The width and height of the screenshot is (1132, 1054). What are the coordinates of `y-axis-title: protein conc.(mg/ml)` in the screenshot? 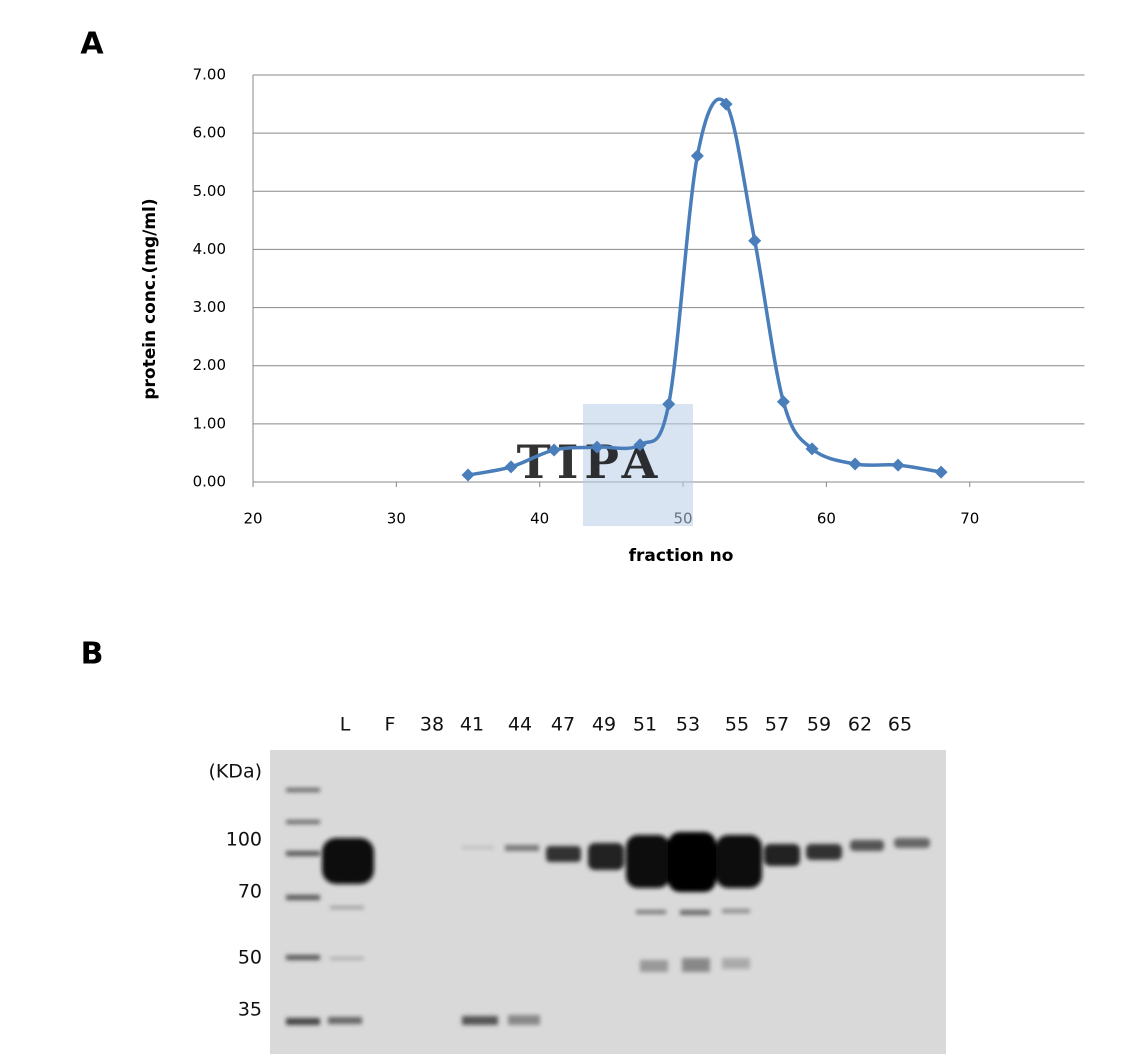 It's located at (150, 298).